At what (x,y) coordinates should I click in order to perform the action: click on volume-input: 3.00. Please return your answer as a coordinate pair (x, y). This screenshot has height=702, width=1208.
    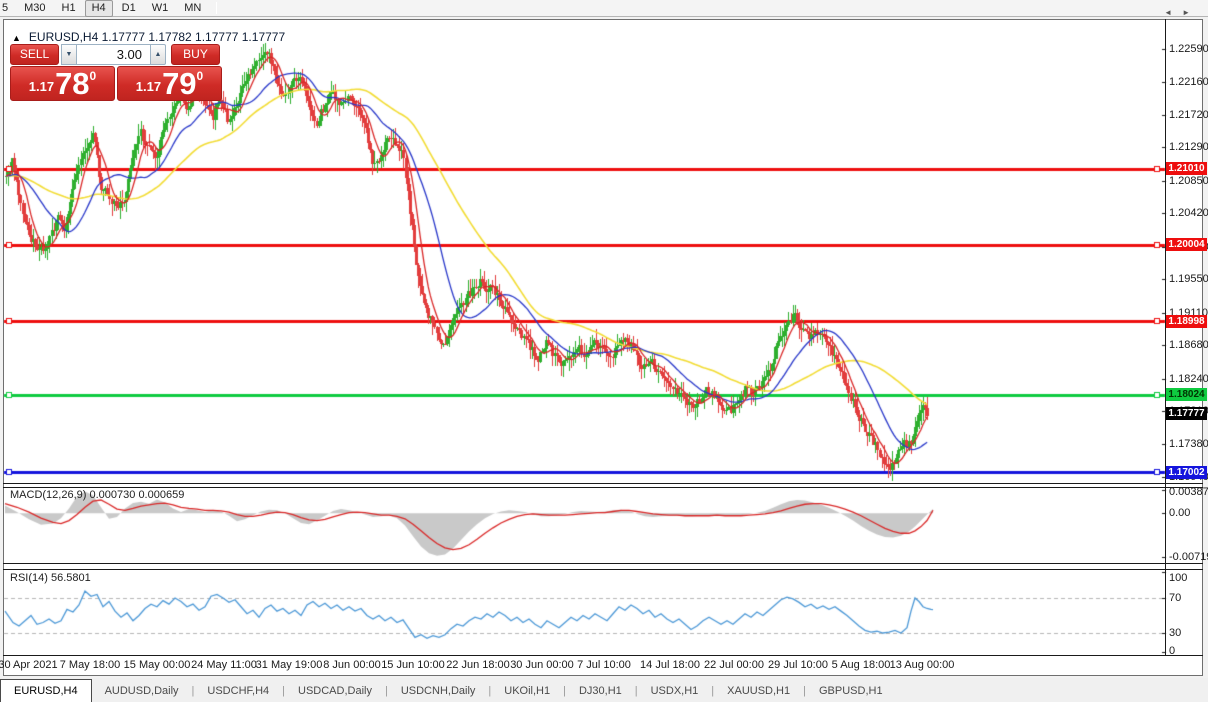
    Looking at the image, I should click on (113, 54).